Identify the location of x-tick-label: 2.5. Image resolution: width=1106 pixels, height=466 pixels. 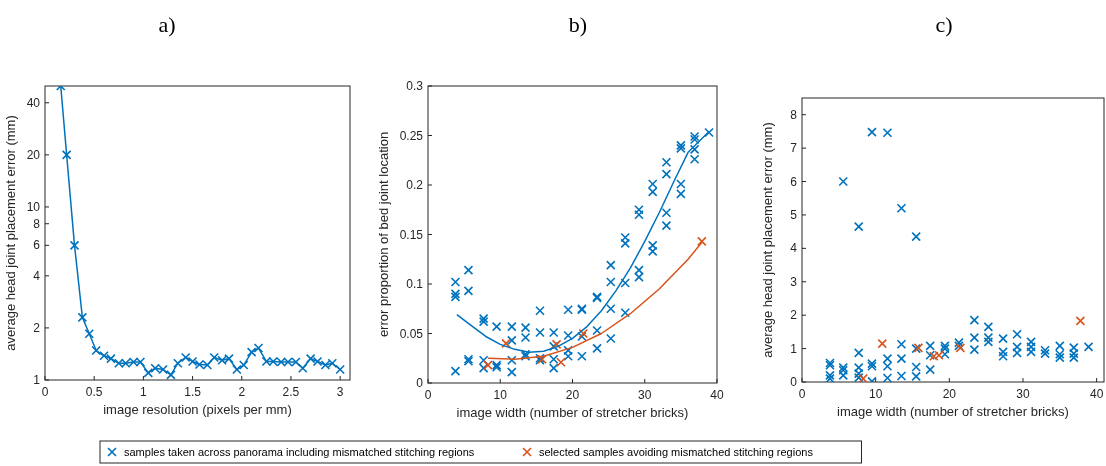
(291, 392).